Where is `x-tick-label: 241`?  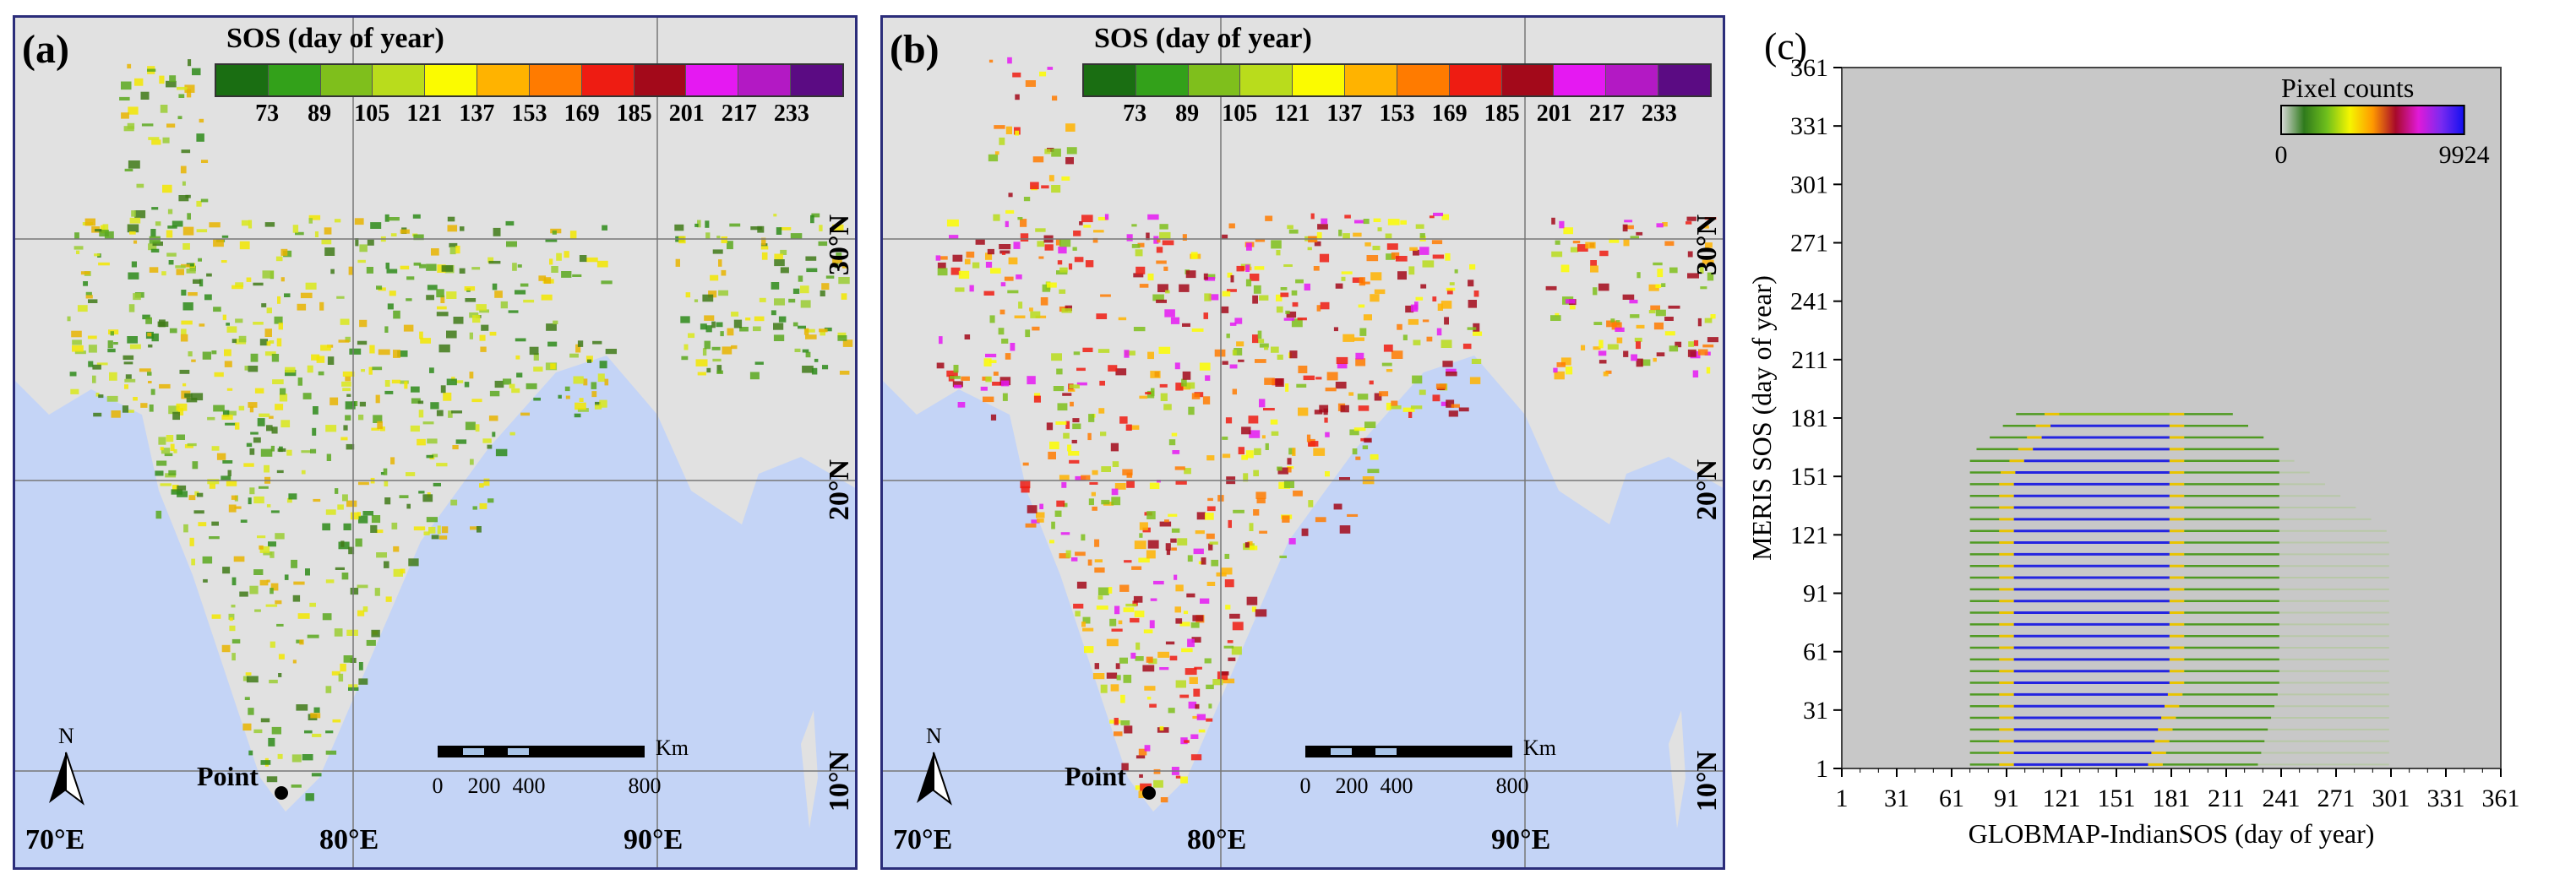
x-tick-label: 241 is located at coordinates (2282, 798).